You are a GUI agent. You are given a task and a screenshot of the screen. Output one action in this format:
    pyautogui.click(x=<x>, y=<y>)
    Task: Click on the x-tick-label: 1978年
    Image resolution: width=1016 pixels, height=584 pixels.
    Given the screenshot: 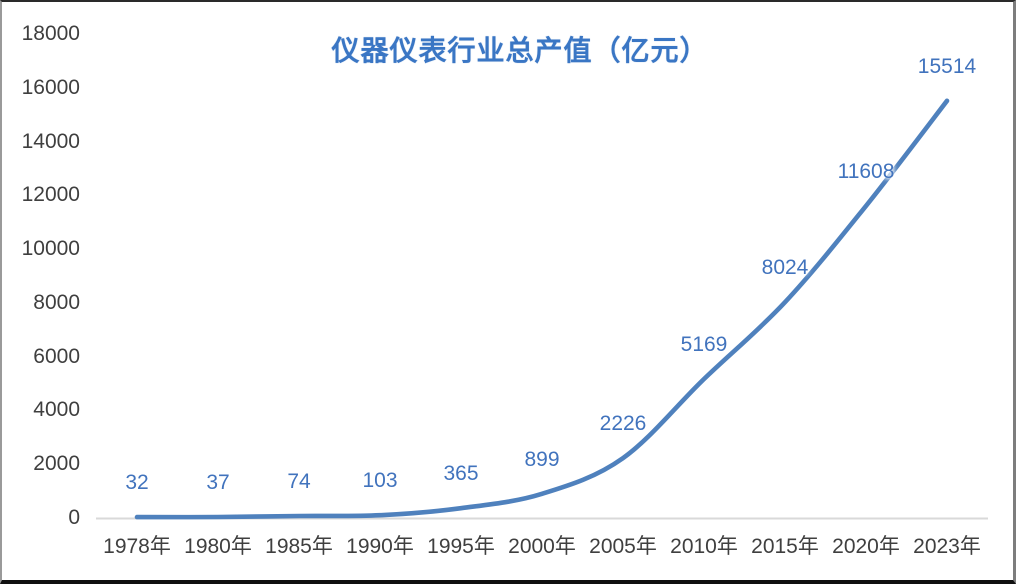 What is the action you would take?
    pyautogui.click(x=137, y=546)
    